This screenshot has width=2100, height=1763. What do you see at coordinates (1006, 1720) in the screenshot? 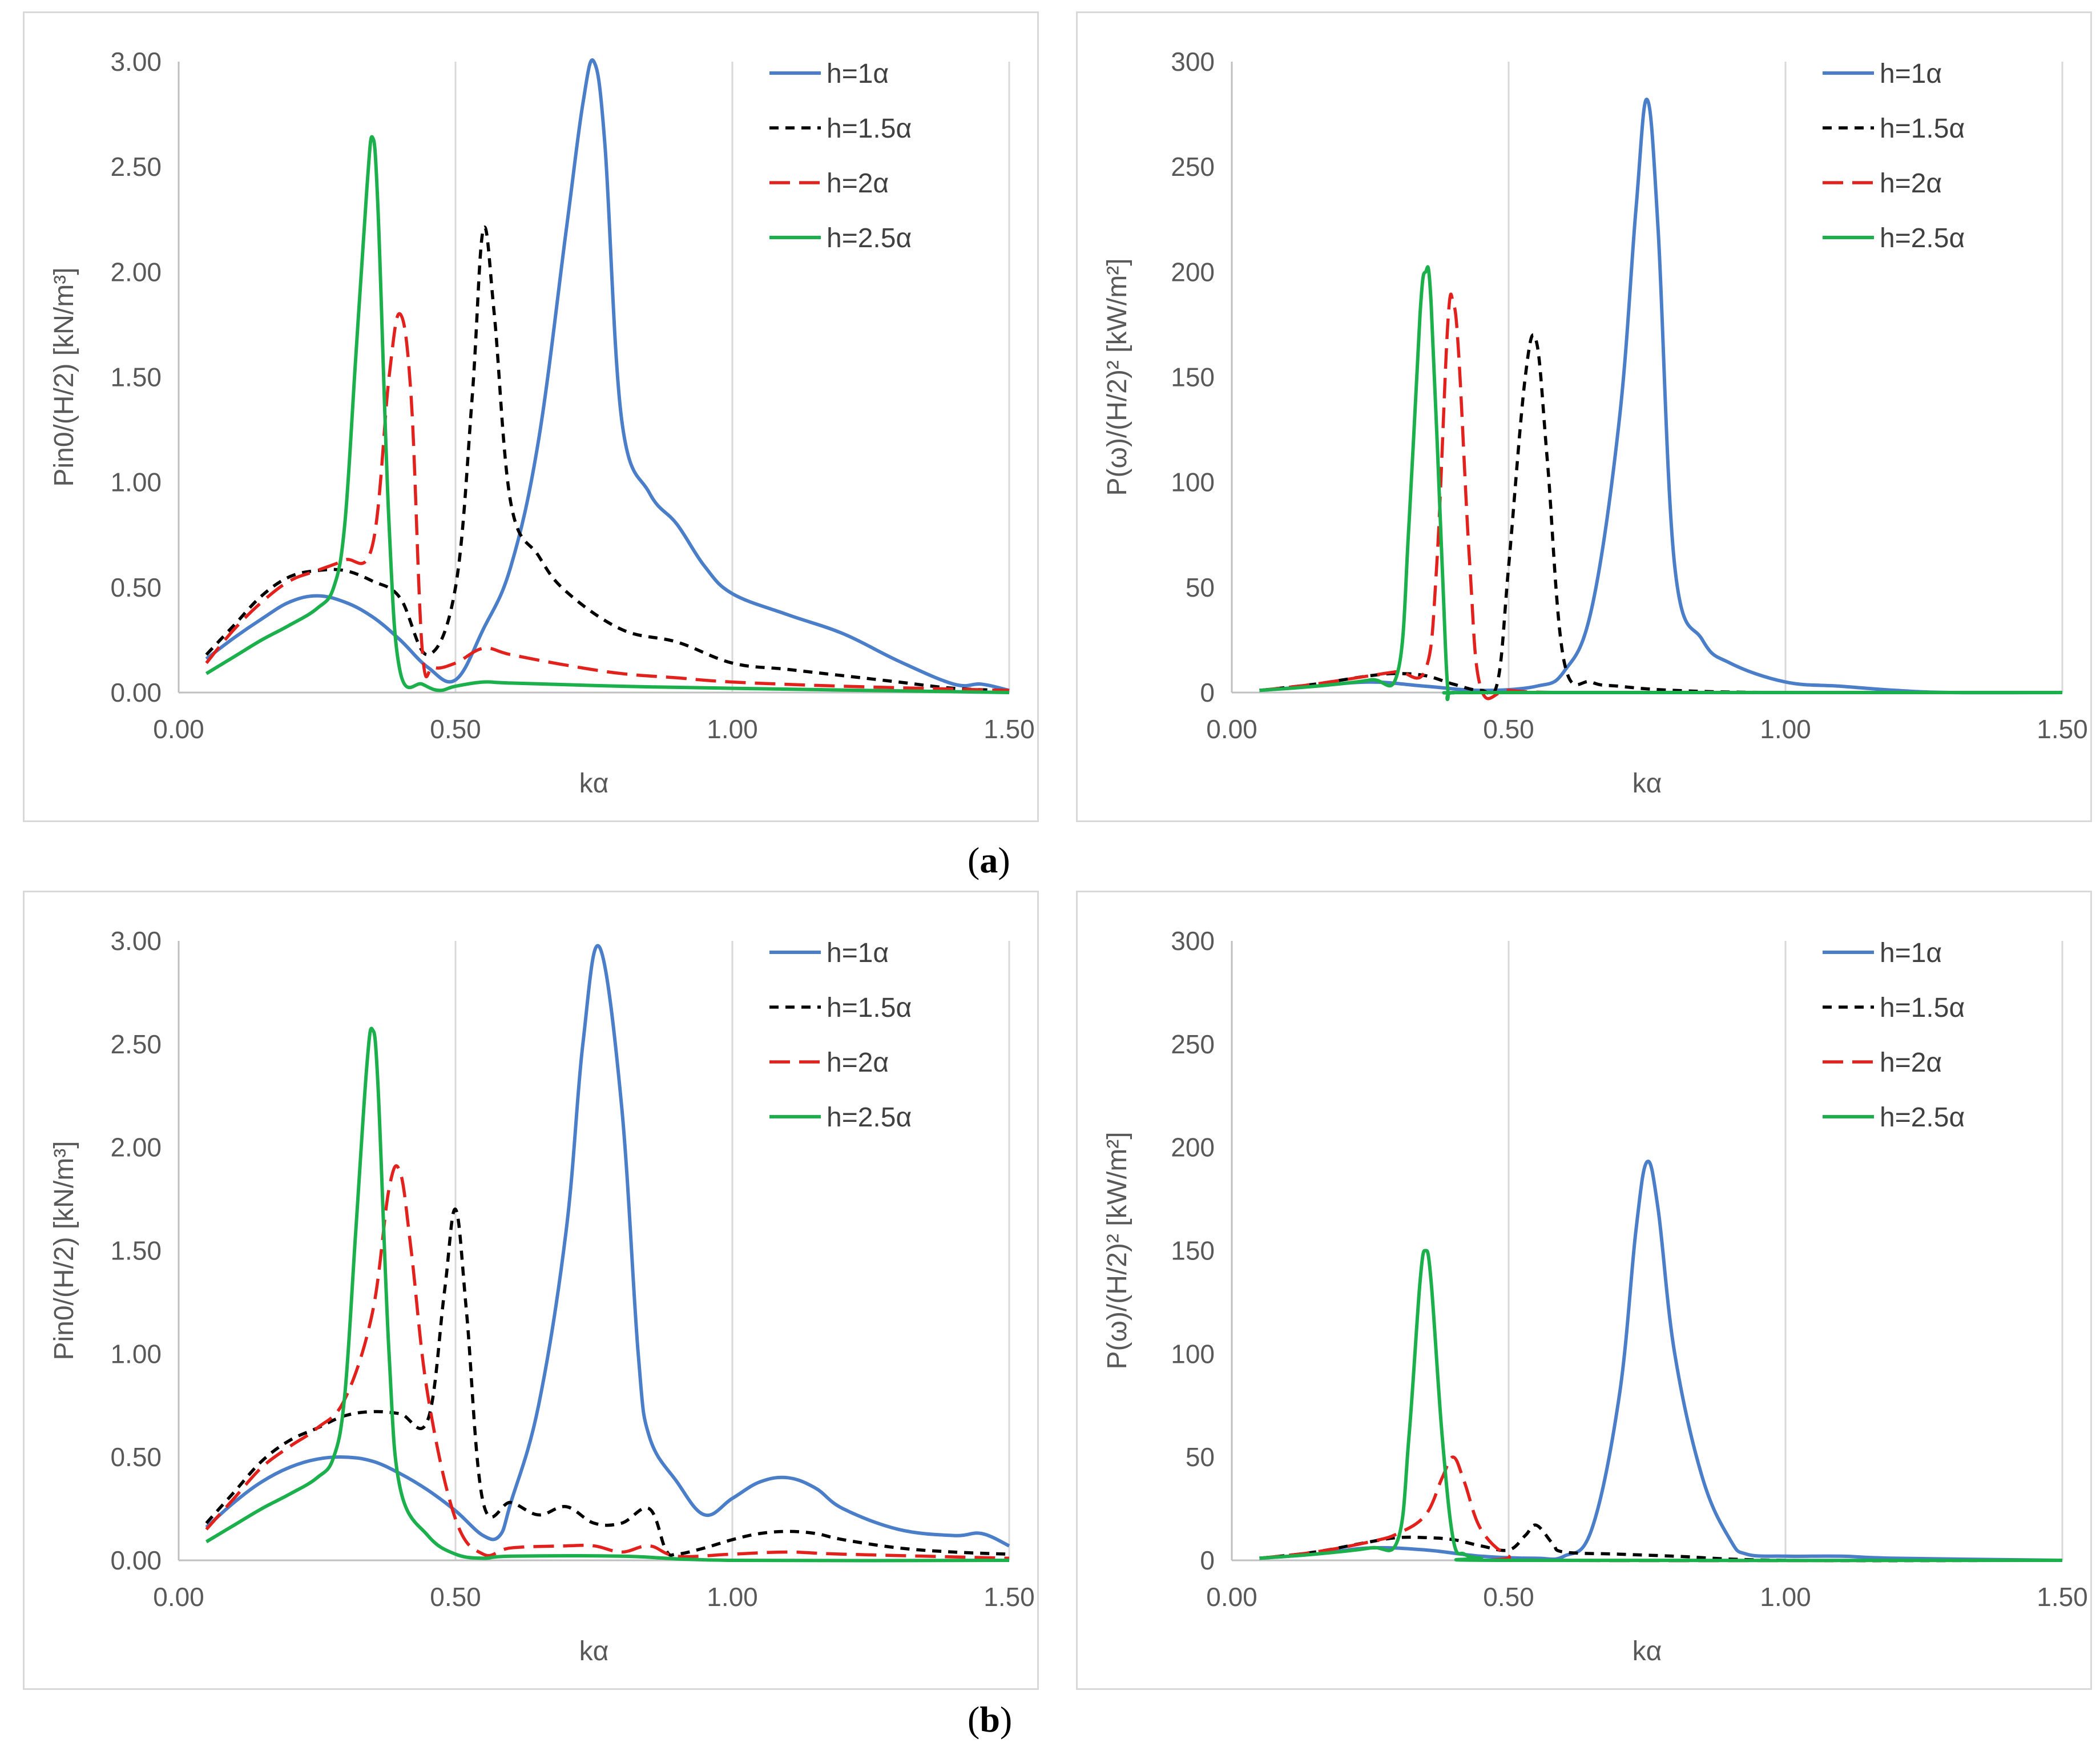
I see `label-b-close: )` at bounding box center [1006, 1720].